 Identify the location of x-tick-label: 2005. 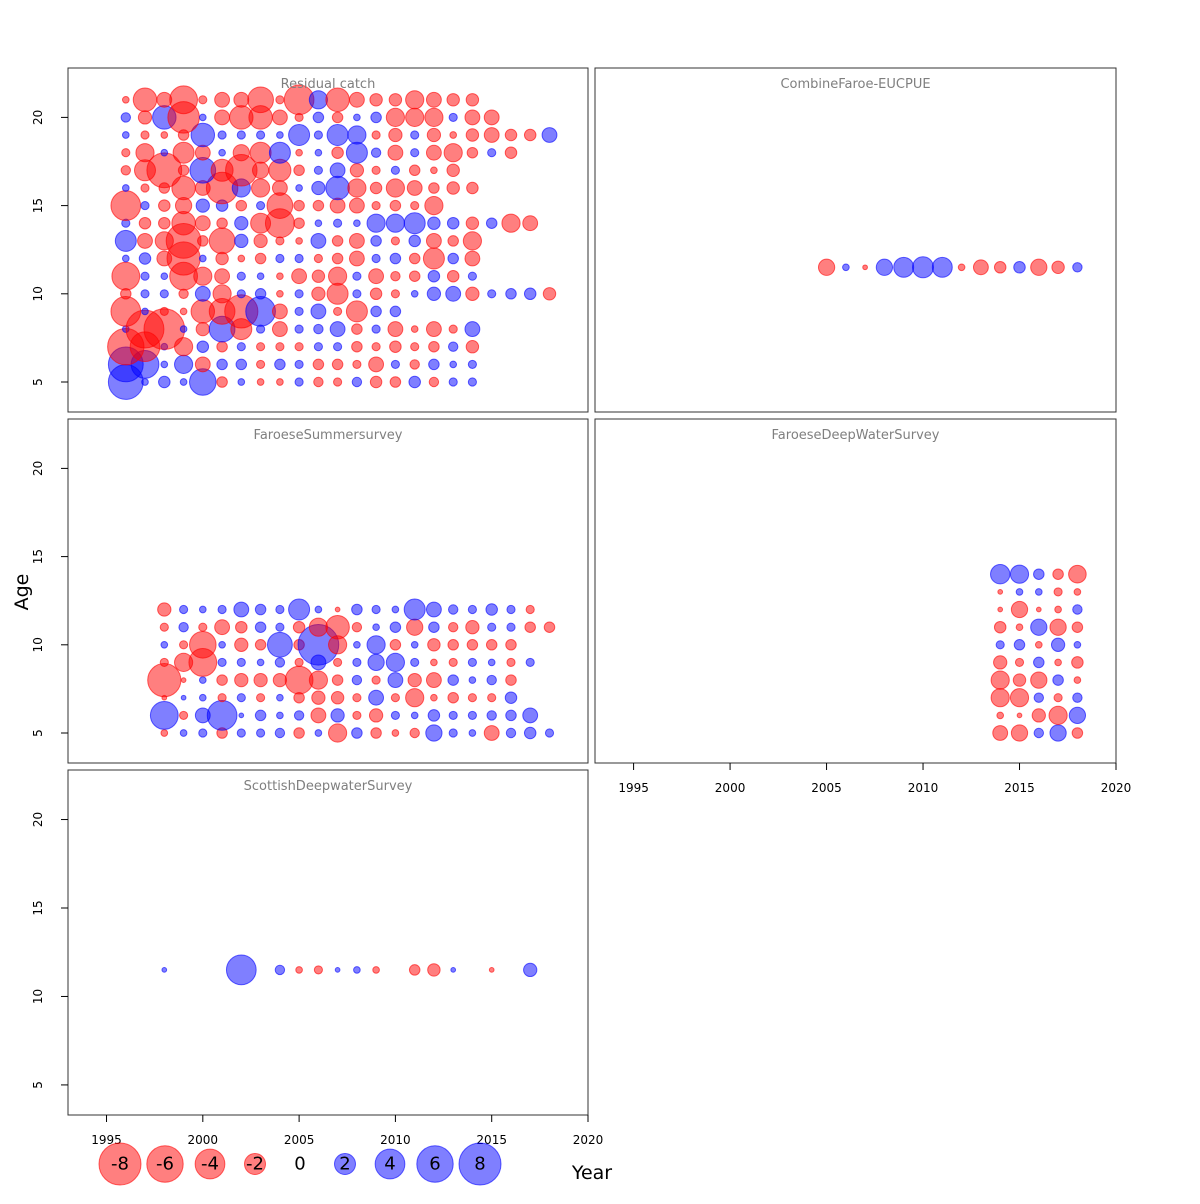
(299, 1140).